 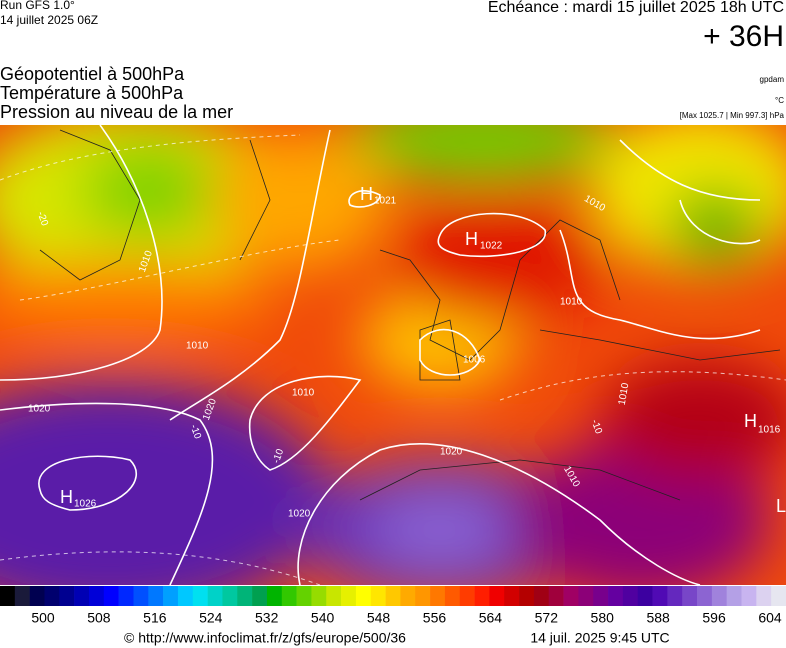 I want to click on high-value: 1016, so click(x=769, y=430).